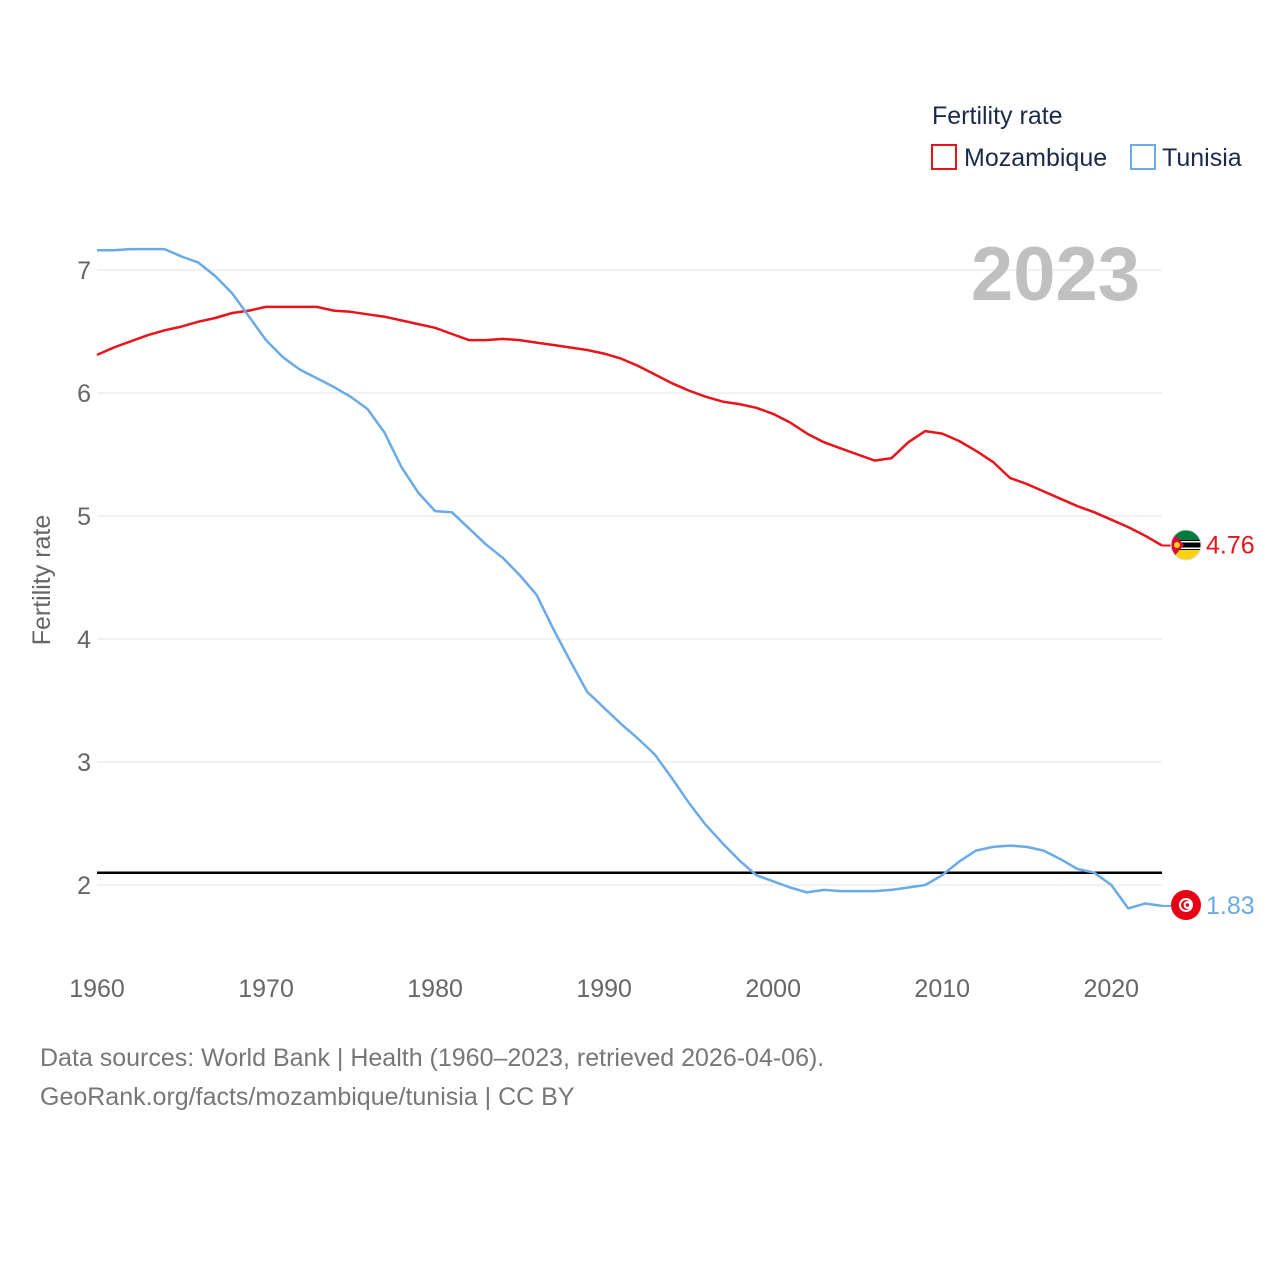  I want to click on x-tick-label: 1970, so click(266, 989).